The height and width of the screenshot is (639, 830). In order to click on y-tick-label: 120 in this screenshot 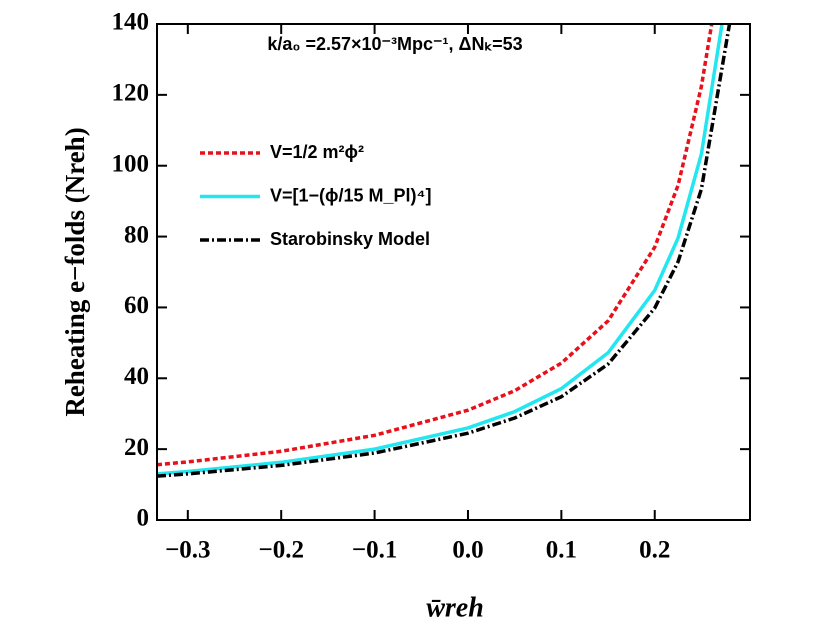, I will do `click(131, 93)`.